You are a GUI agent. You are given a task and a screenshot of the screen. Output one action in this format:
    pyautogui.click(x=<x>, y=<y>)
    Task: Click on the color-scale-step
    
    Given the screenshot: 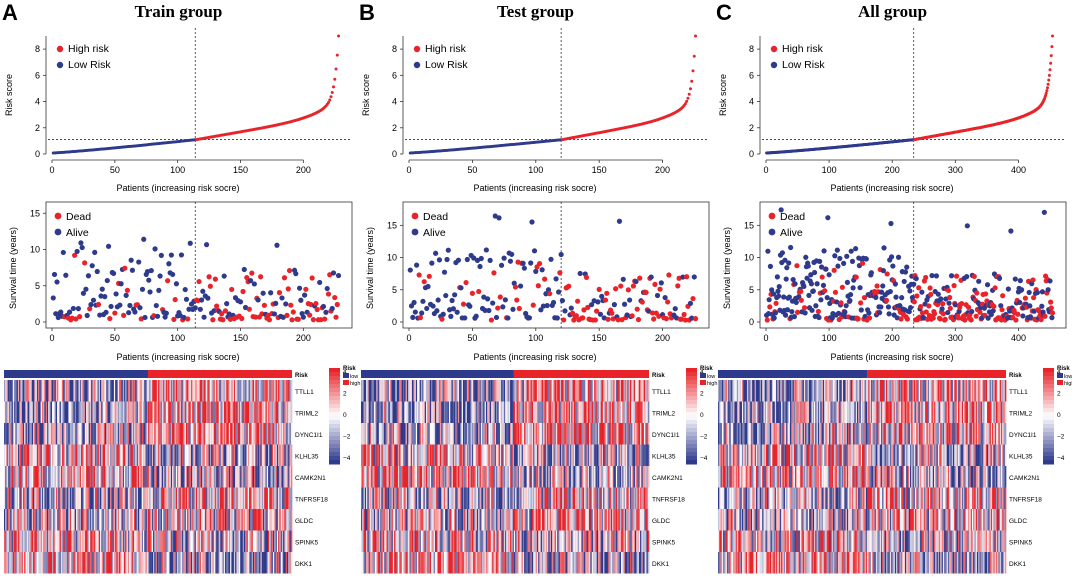 What is the action you would take?
    pyautogui.click(x=334, y=426)
    